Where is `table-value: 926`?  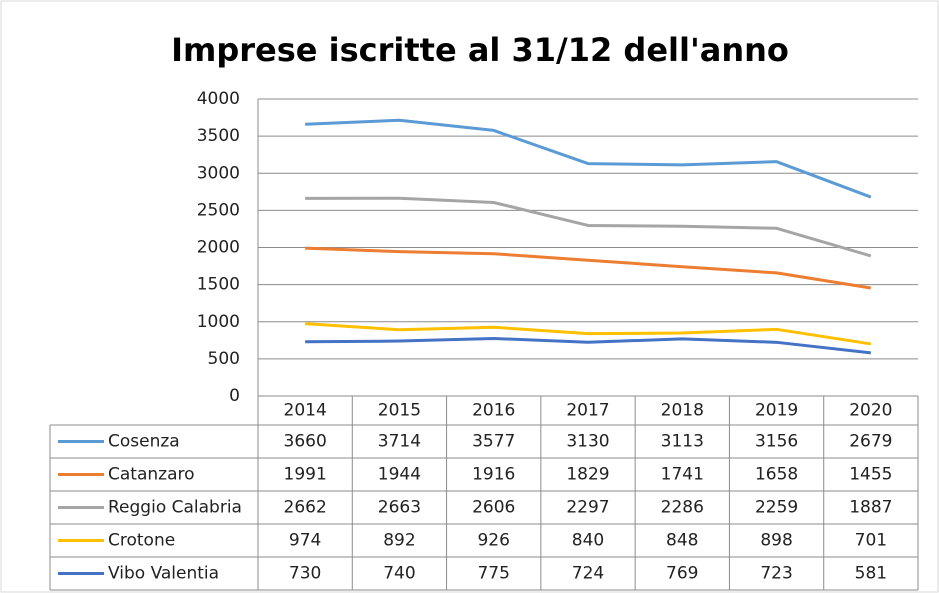
table-value: 926 is located at coordinates (493, 541).